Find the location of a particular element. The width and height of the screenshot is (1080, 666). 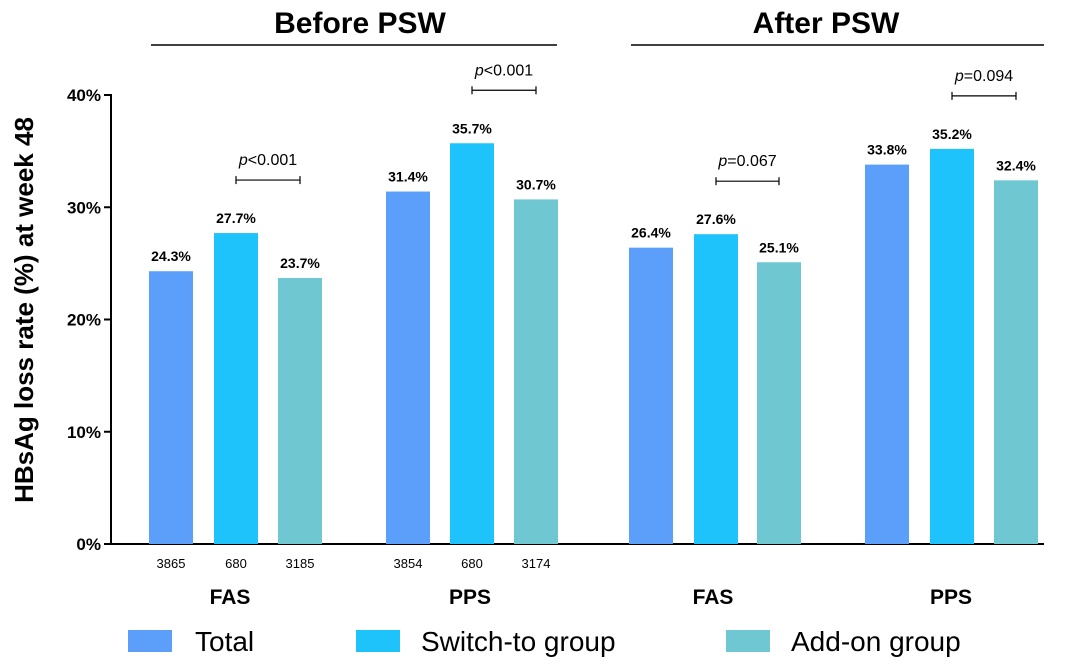

y-tick-label: 10% is located at coordinates (84, 432).